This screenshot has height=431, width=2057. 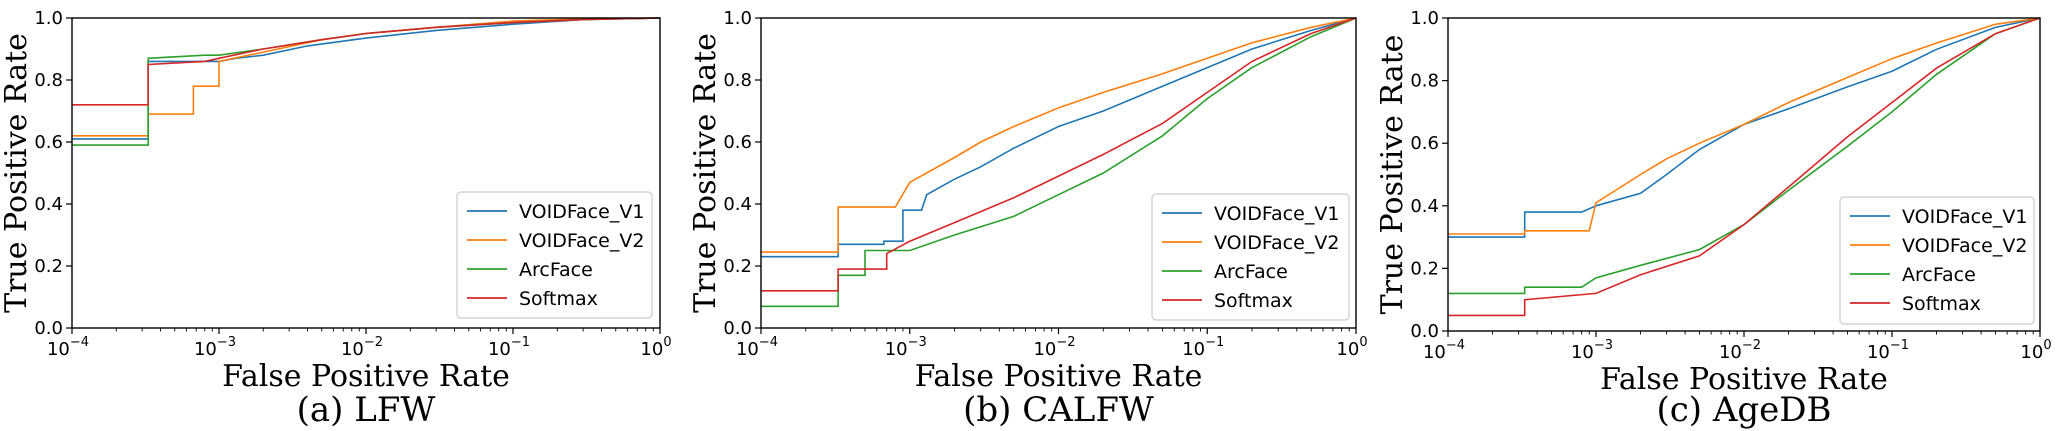 What do you see at coordinates (366, 410) in the screenshot?
I see `panel-caption: (a) LFW` at bounding box center [366, 410].